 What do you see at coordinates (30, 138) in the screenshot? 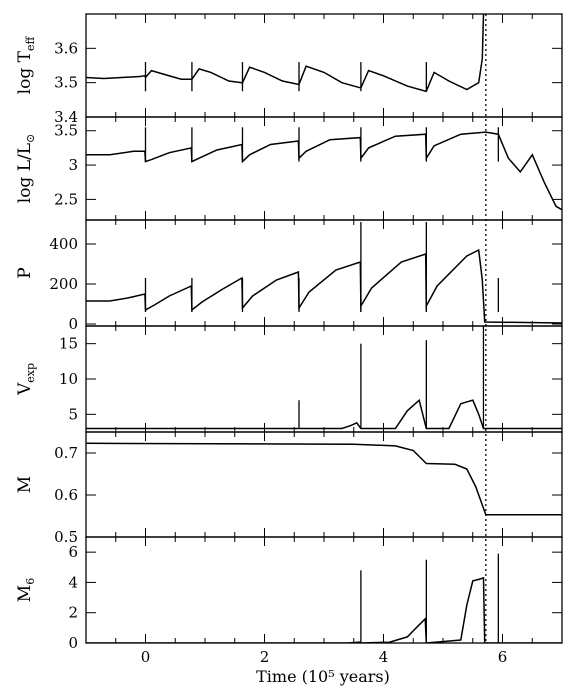
I see `y-axis-label-subscript: ⊙` at bounding box center [30, 138].